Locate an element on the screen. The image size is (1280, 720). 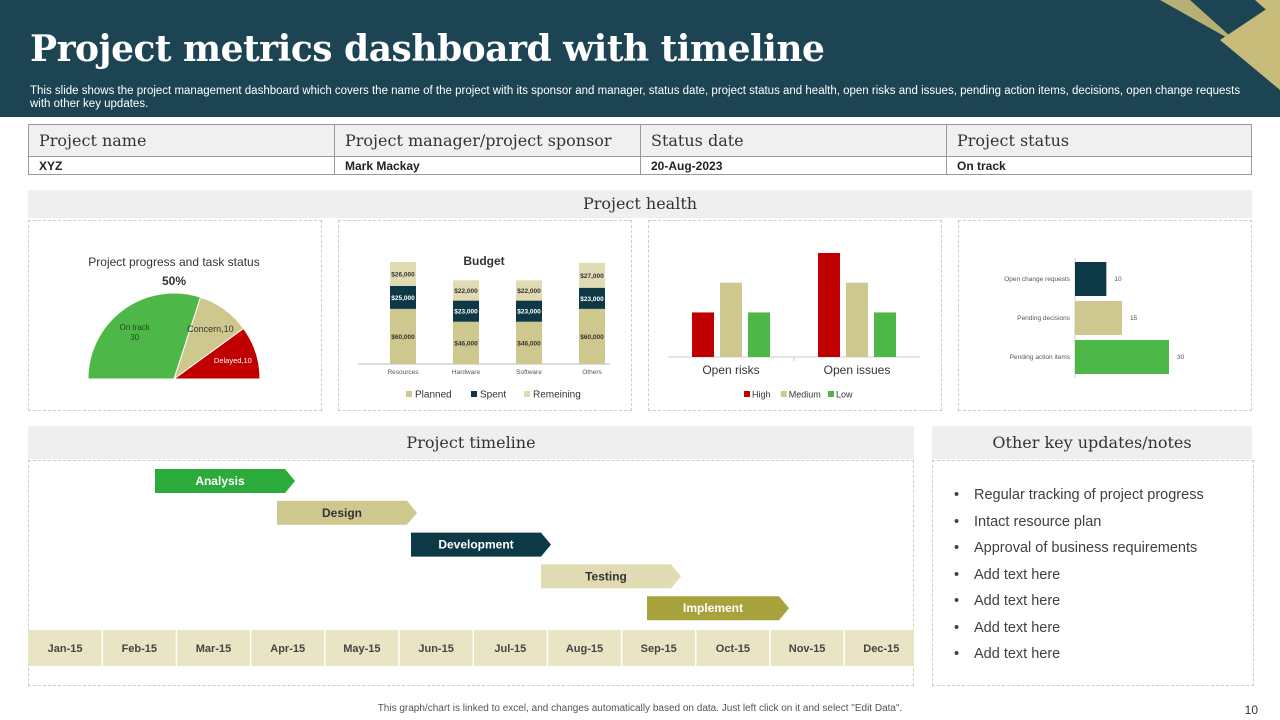
budget-category-label: Software is located at coordinates (529, 372).